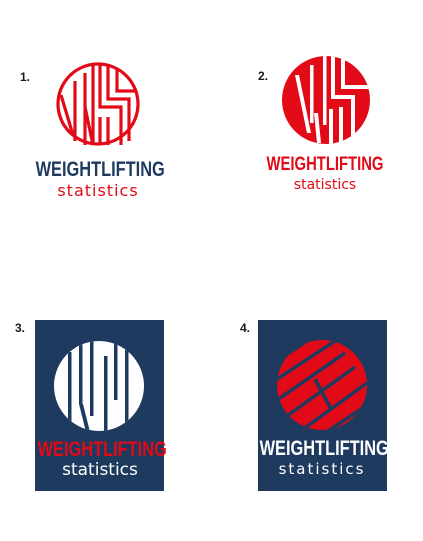  Describe the element at coordinates (98, 104) in the screenshot. I see `ws-monogram-outline-icon` at that location.